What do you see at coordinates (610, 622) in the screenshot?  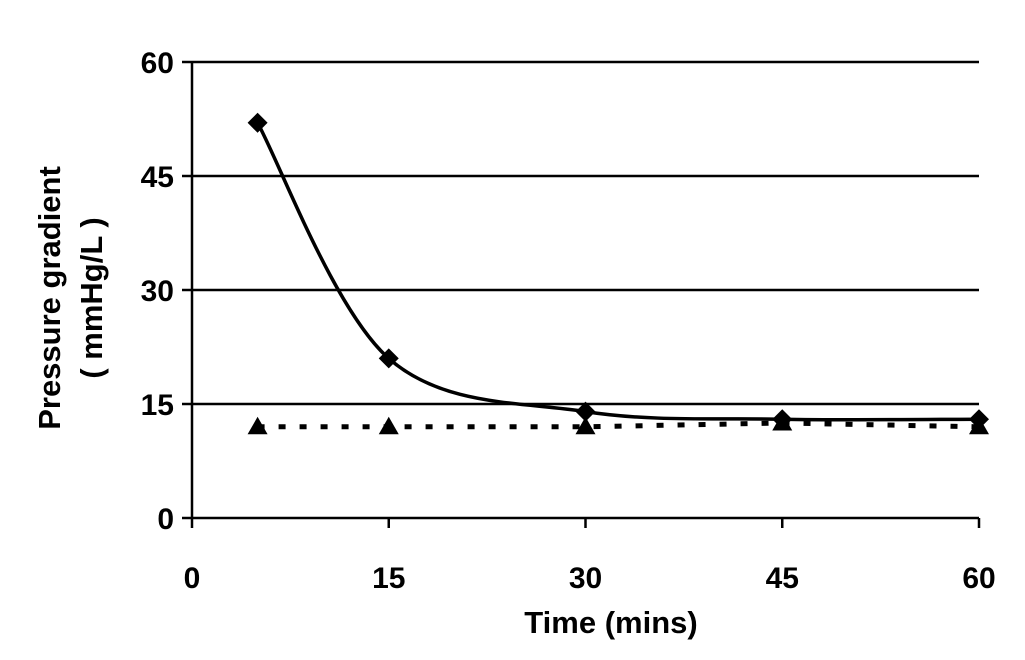 I see `x-axis-title: Time (mins)` at bounding box center [610, 622].